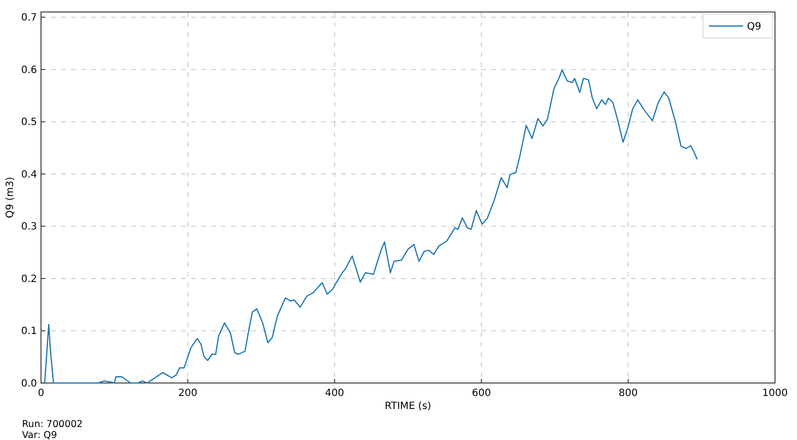 Image resolution: width=797 pixels, height=440 pixels. I want to click on y-tick-label: 0.3, so click(29, 227).